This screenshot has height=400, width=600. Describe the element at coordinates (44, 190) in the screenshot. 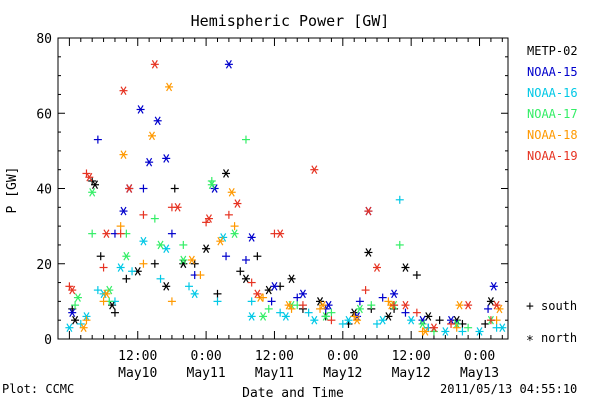

I see `y-tick-label: 40` at that location.